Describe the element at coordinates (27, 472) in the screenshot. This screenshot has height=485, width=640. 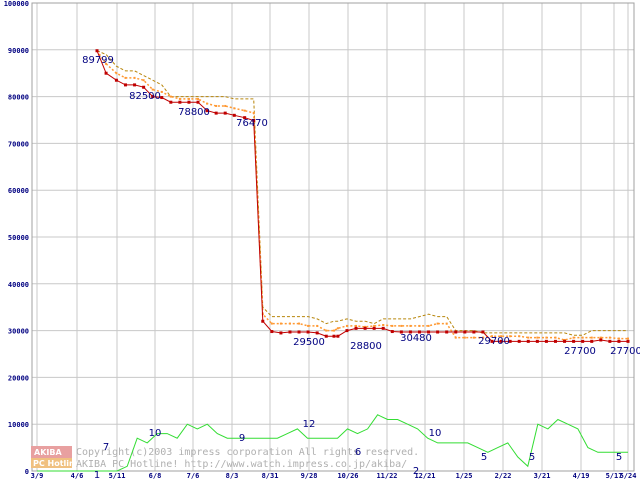
I see `y-tick-label: 0` at that location.